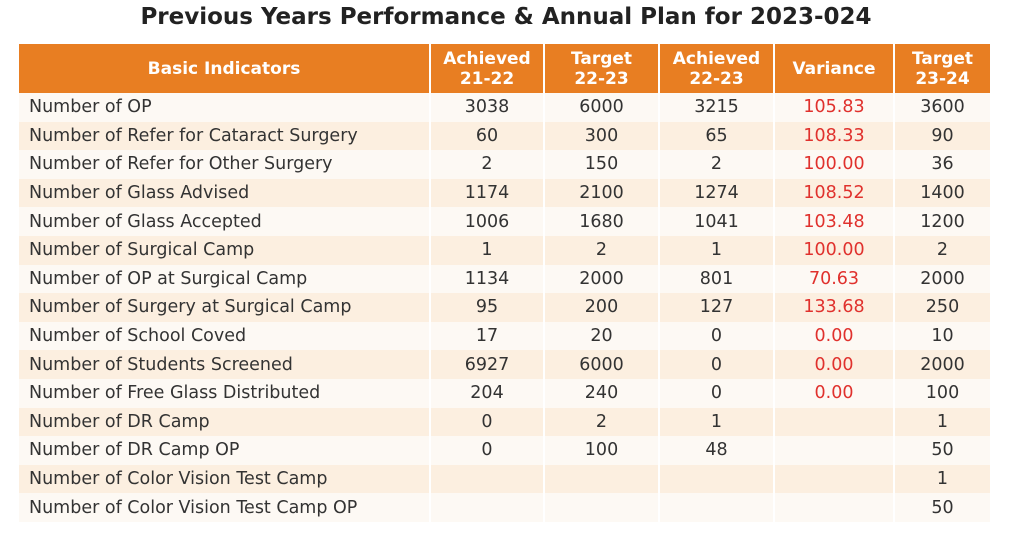 Image resolution: width=1012 pixels, height=533 pixels. I want to click on indicator-cell: Number of DR Camp, so click(225, 422).